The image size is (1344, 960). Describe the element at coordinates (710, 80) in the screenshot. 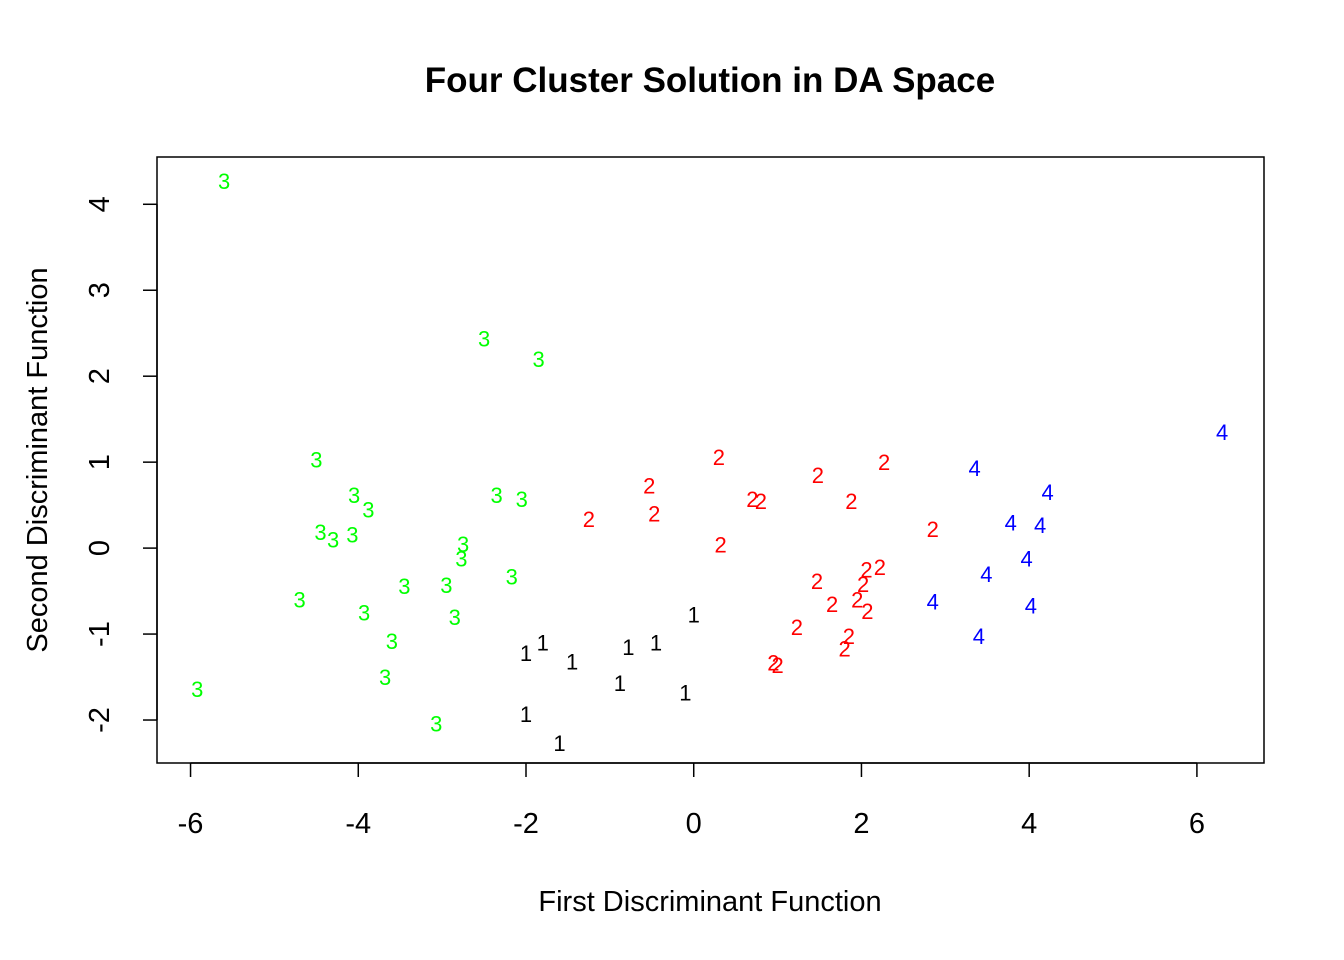

I see `chart-title: Four Cluster Solution in DA Space` at that location.